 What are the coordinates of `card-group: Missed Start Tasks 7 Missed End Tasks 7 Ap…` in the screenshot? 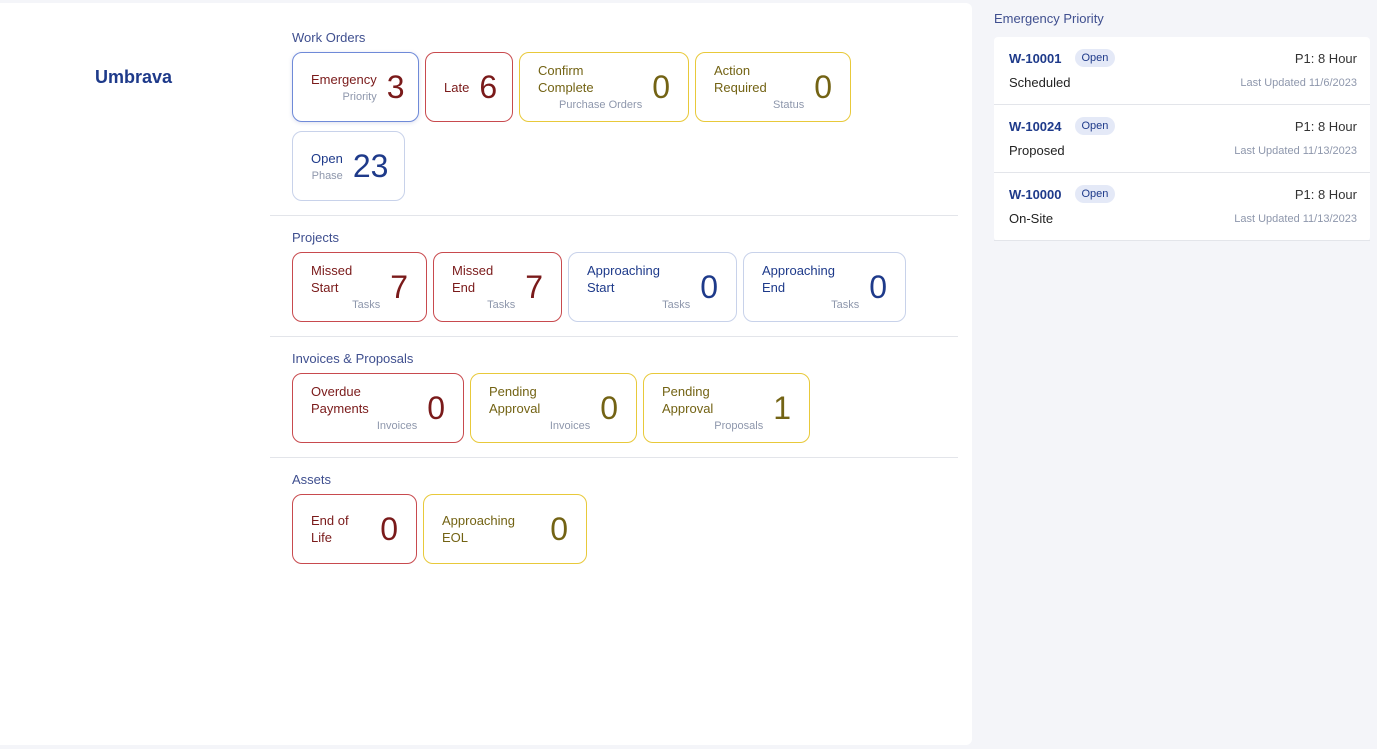 It's located at (632, 287).